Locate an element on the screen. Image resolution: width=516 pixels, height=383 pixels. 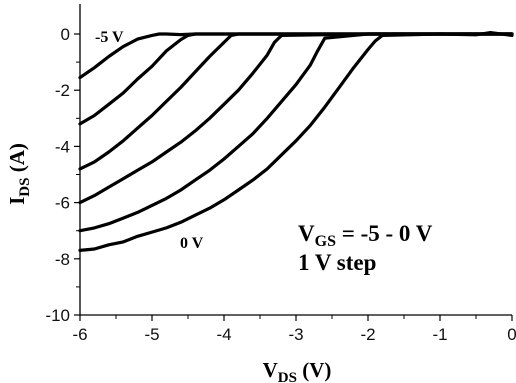
annotation-vgs-sub: GS is located at coordinates (325, 241).